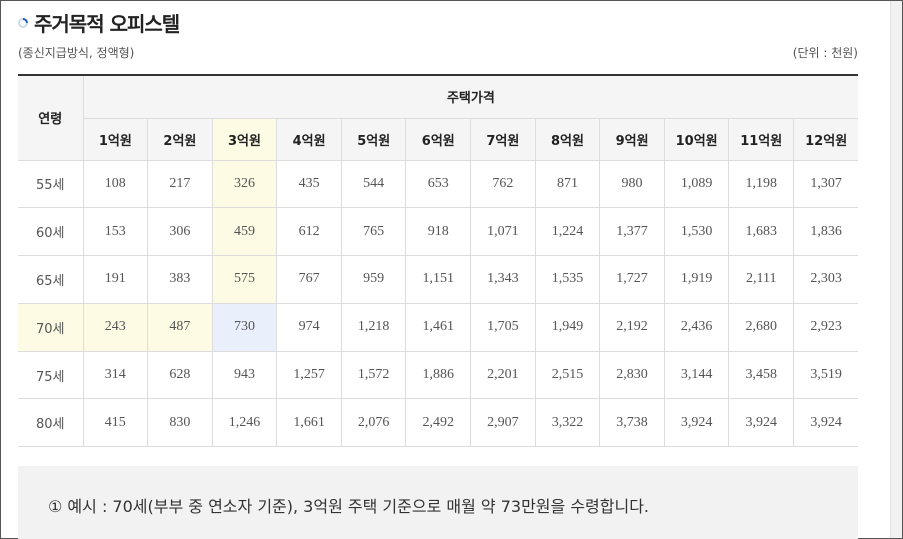  What do you see at coordinates (245, 139) in the screenshot?
I see `price-column-header: 3억원` at bounding box center [245, 139].